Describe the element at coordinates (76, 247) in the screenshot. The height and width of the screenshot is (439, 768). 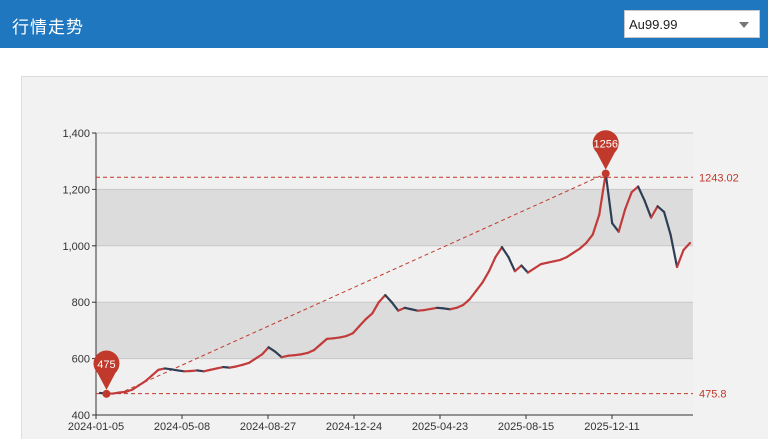
I see `y-tick-label: 1,000` at that location.